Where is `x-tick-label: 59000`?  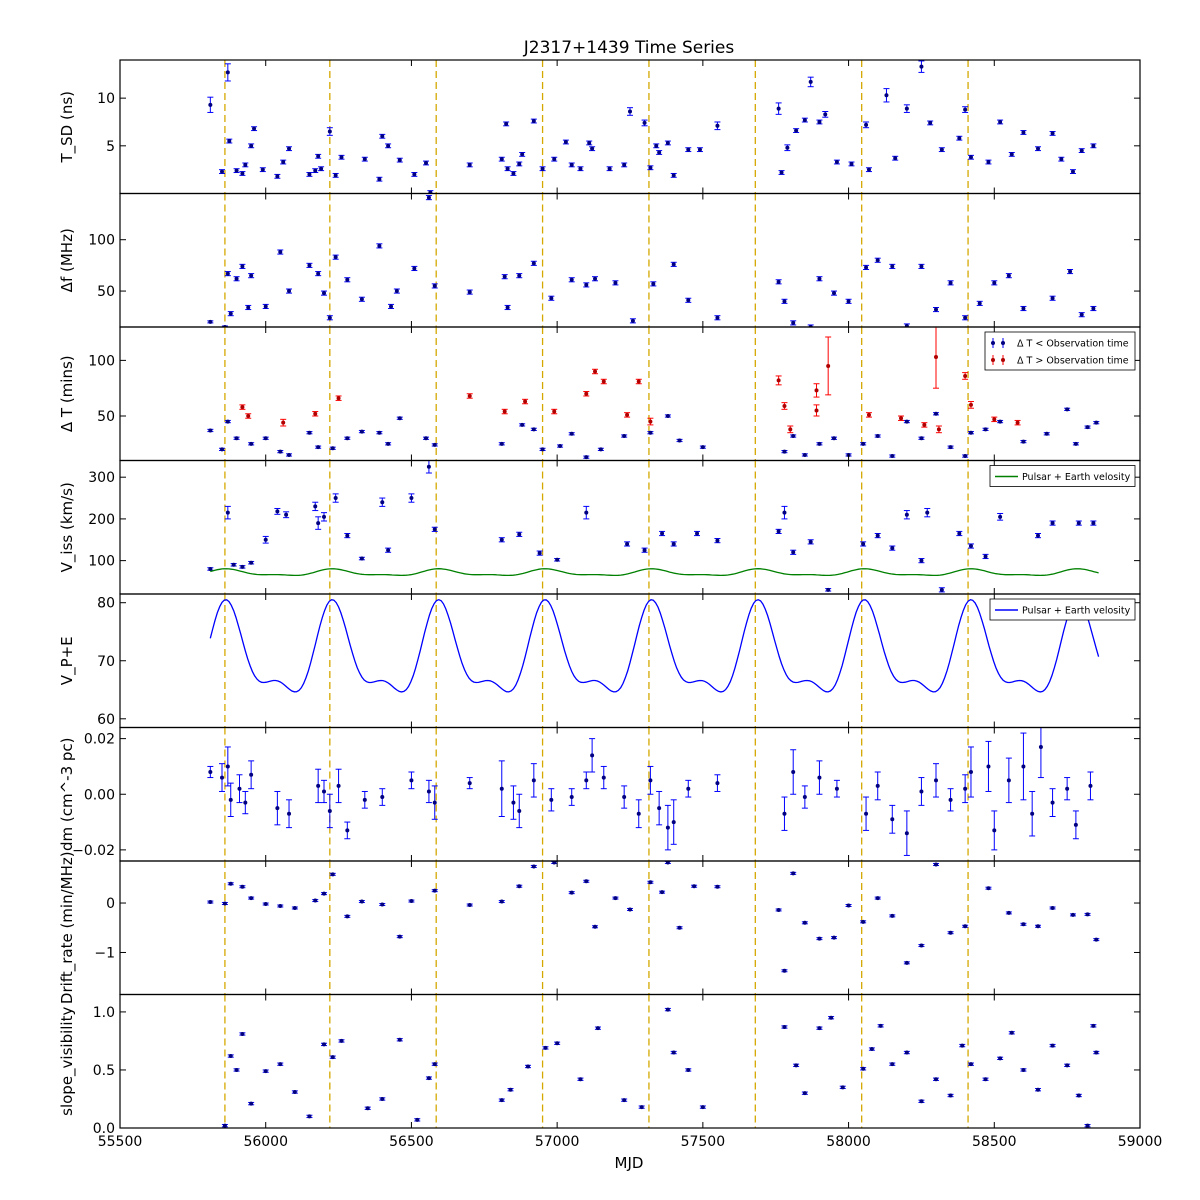
x-tick-label: 59000 is located at coordinates (1140, 1142).